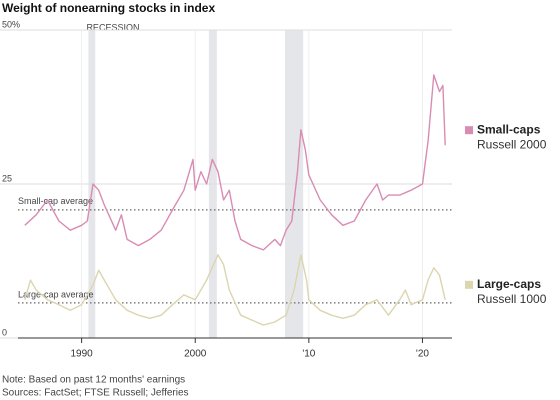  What do you see at coordinates (108, 8) in the screenshot?
I see `chart-title: Weight of nonearning stocks in index` at bounding box center [108, 8].